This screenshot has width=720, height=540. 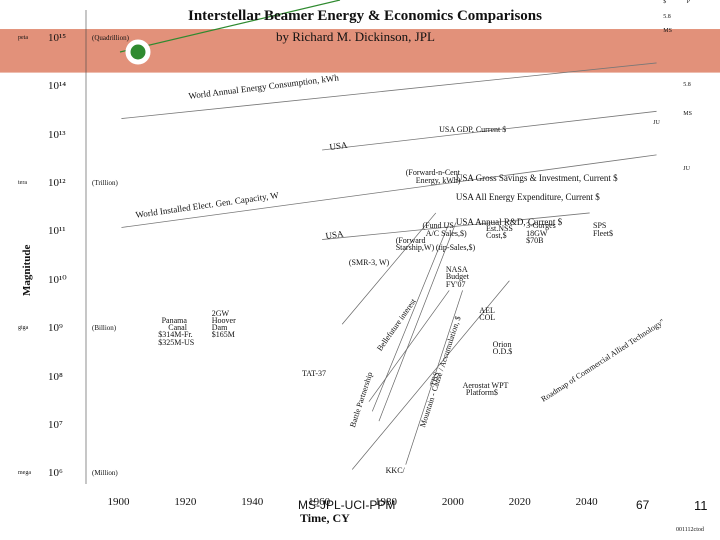 I want to click on annotation-6: (Fund US, so click(x=438, y=226).